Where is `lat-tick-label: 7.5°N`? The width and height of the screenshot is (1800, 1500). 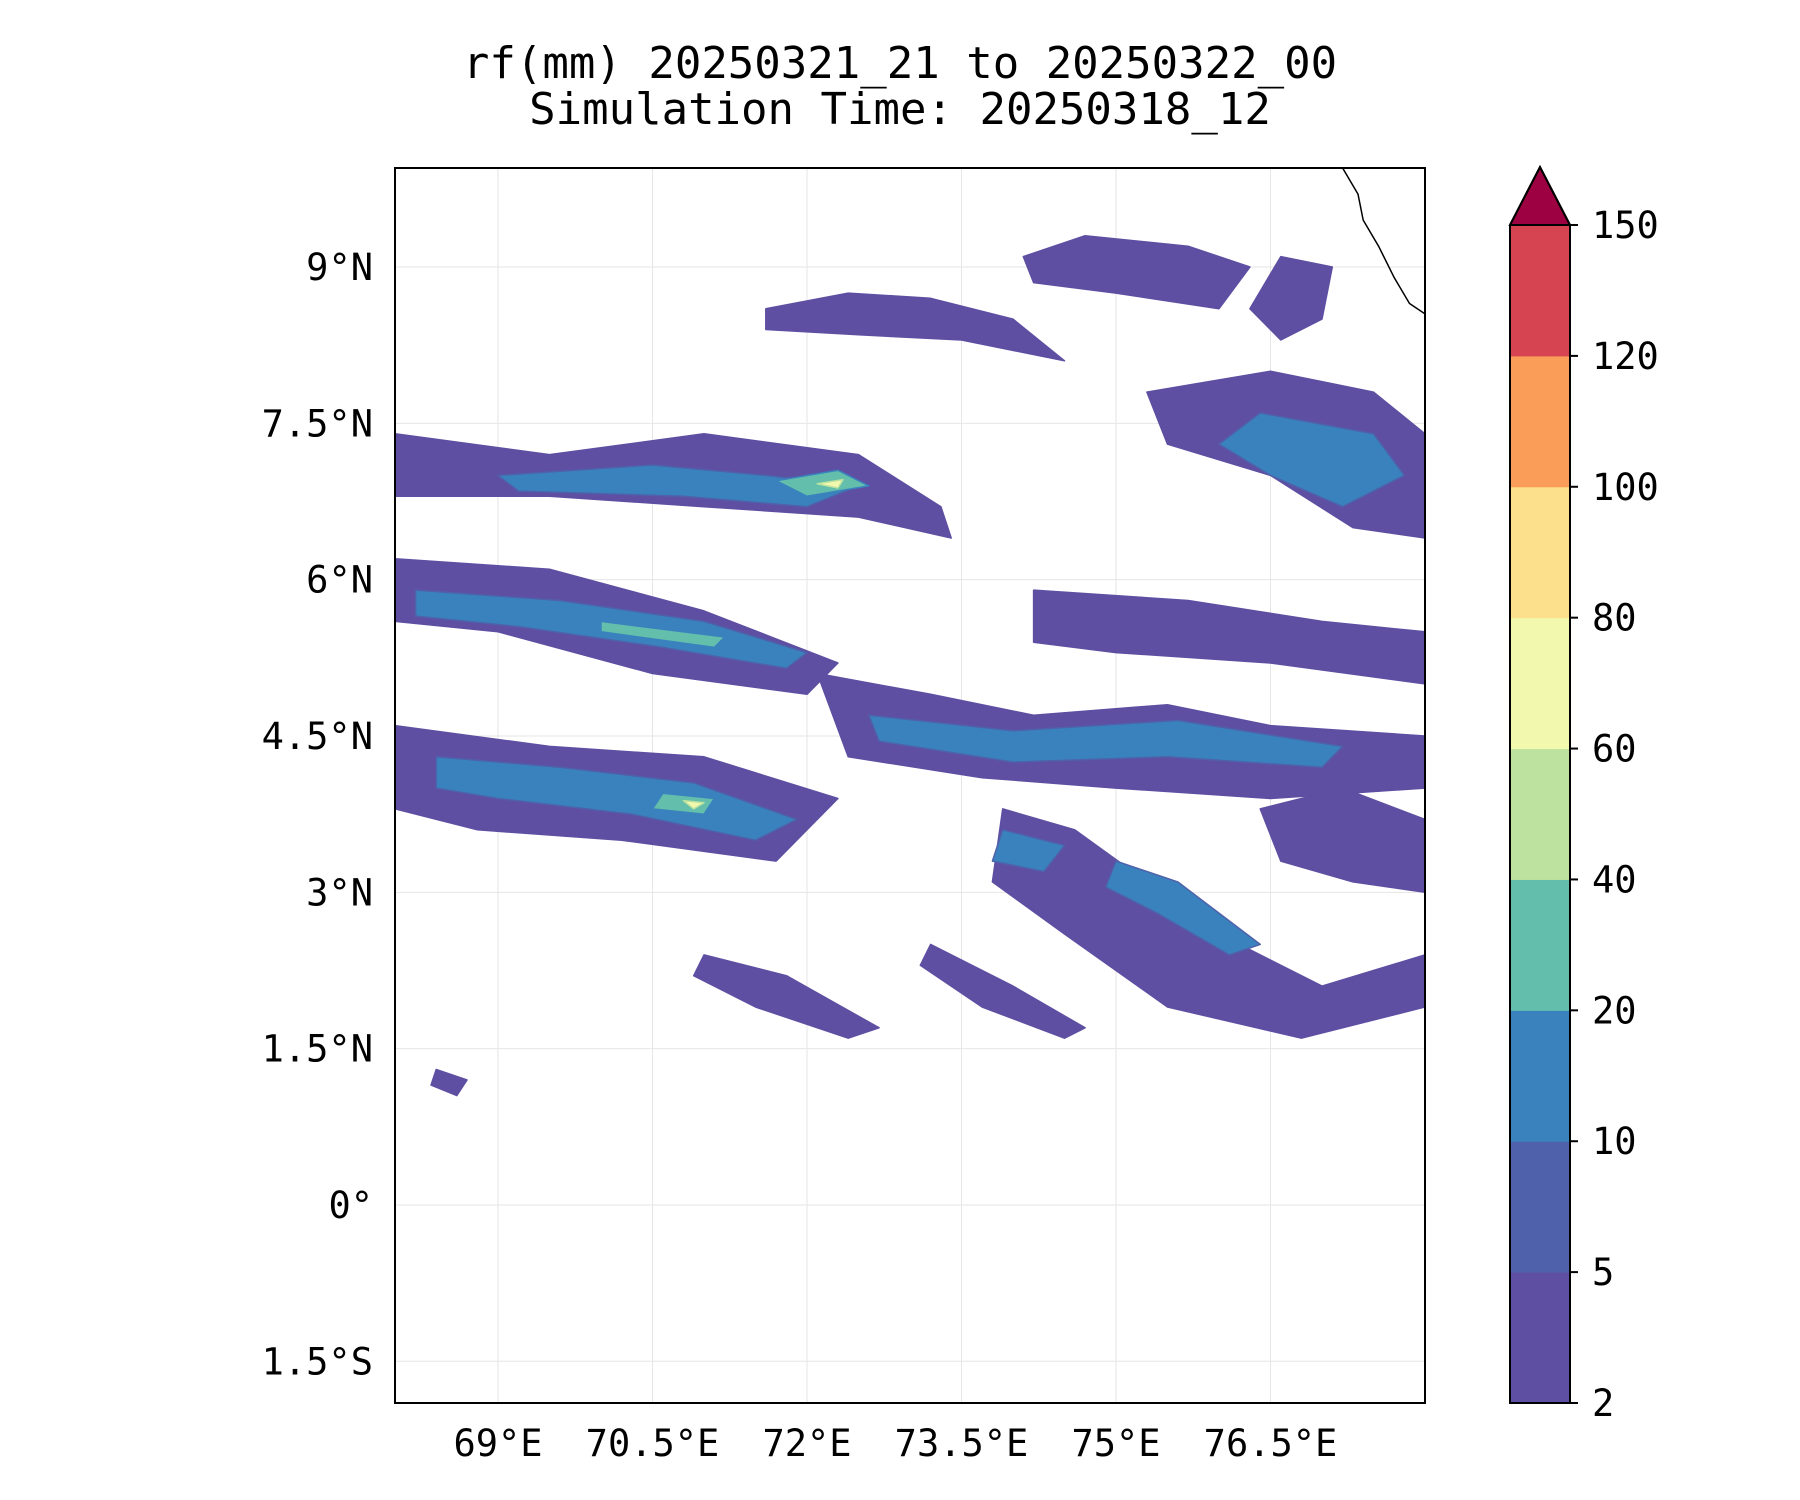
lat-tick-label: 7.5°N is located at coordinates (317, 423).